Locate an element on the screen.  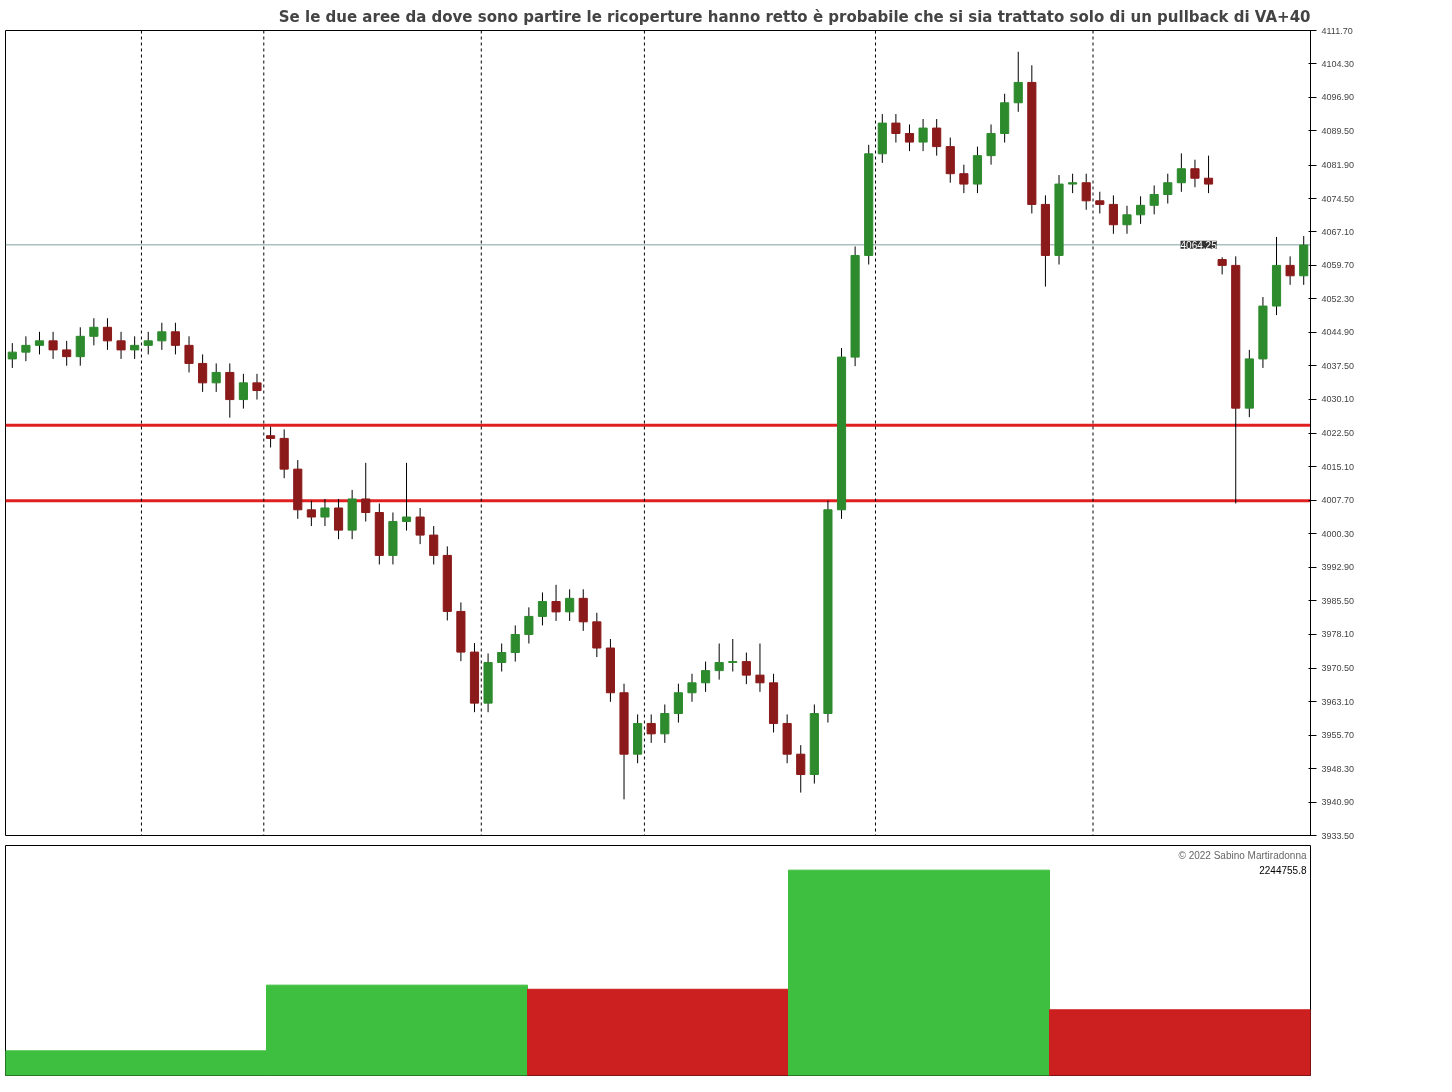
y-tick-label: 3963.10 is located at coordinates (1338, 701).